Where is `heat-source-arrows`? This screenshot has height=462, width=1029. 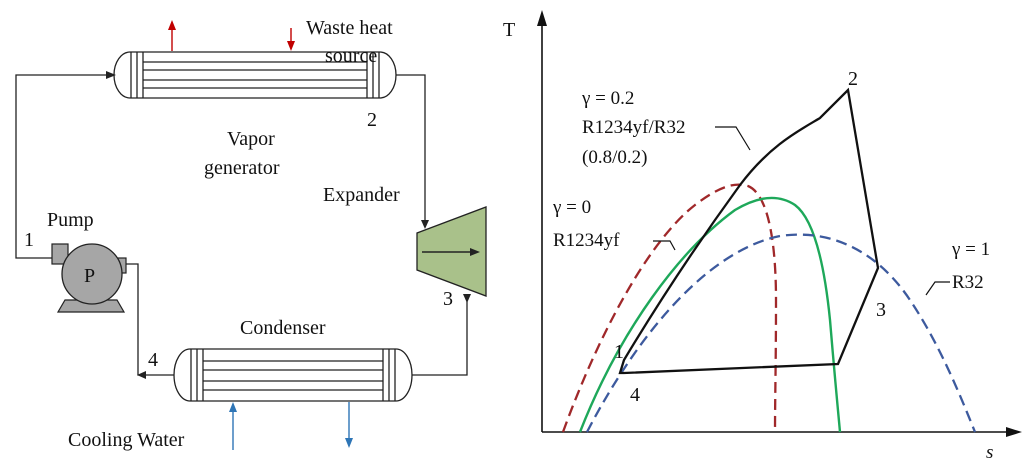
heat-source-arrows is located at coordinates (231, 35).